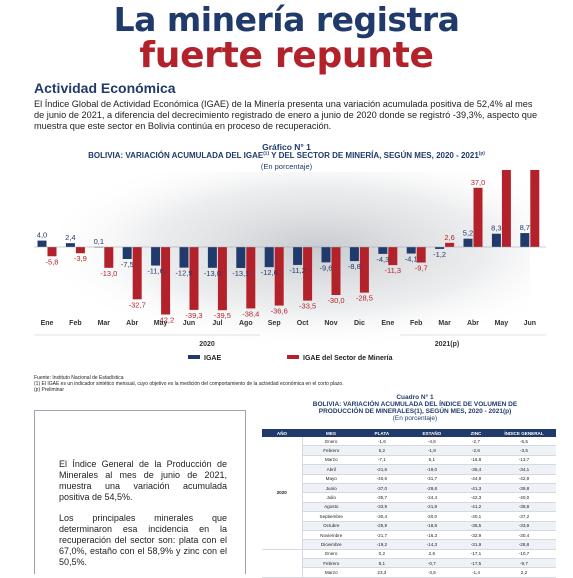 This screenshot has height=578, width=573. What do you see at coordinates (137, 304) in the screenshot?
I see `data-label: -32,7` at bounding box center [137, 304].